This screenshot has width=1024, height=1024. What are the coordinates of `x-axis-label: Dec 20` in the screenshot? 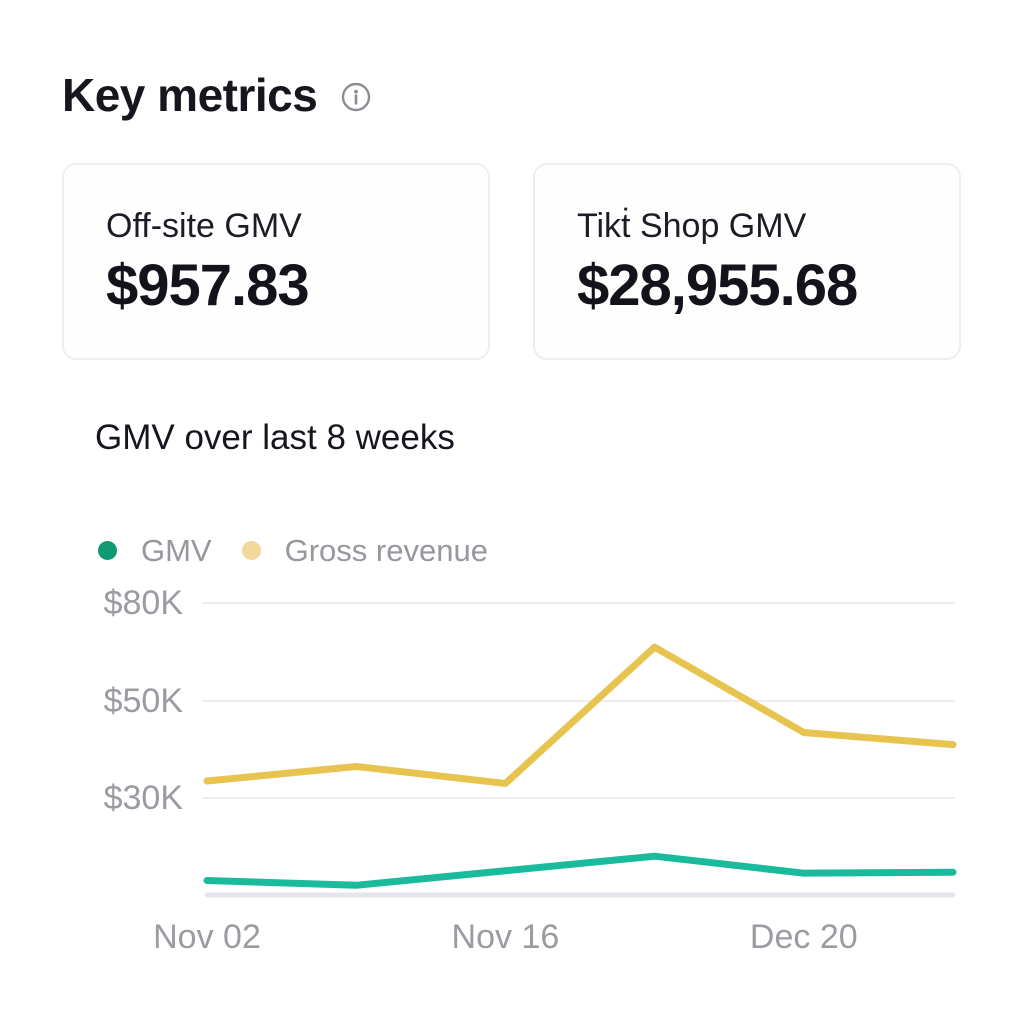 It's located at (804, 937).